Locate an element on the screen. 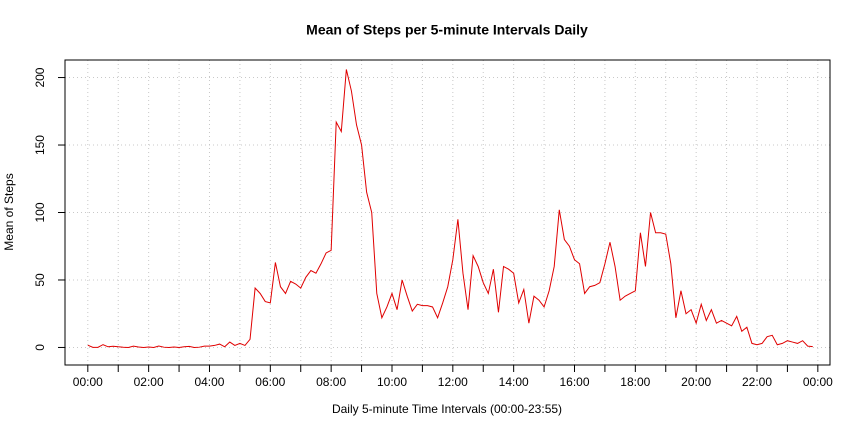 Image resolution: width=864 pixels, height=432 pixels. x-tick-label: 04:00 is located at coordinates (209, 382).